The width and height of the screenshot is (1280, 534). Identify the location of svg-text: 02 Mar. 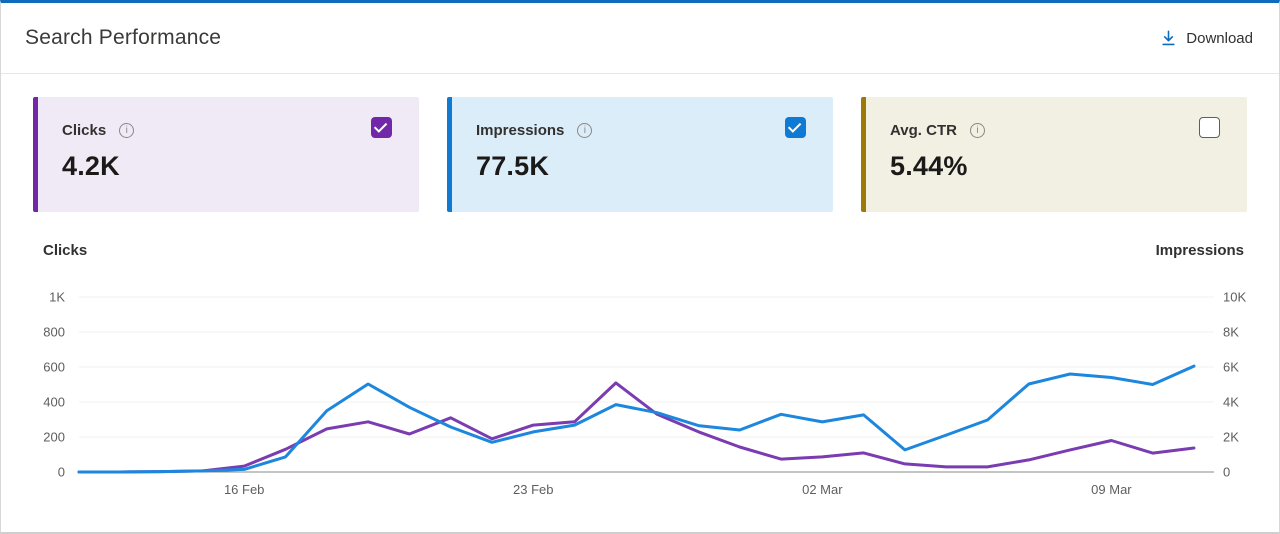
(822, 489).